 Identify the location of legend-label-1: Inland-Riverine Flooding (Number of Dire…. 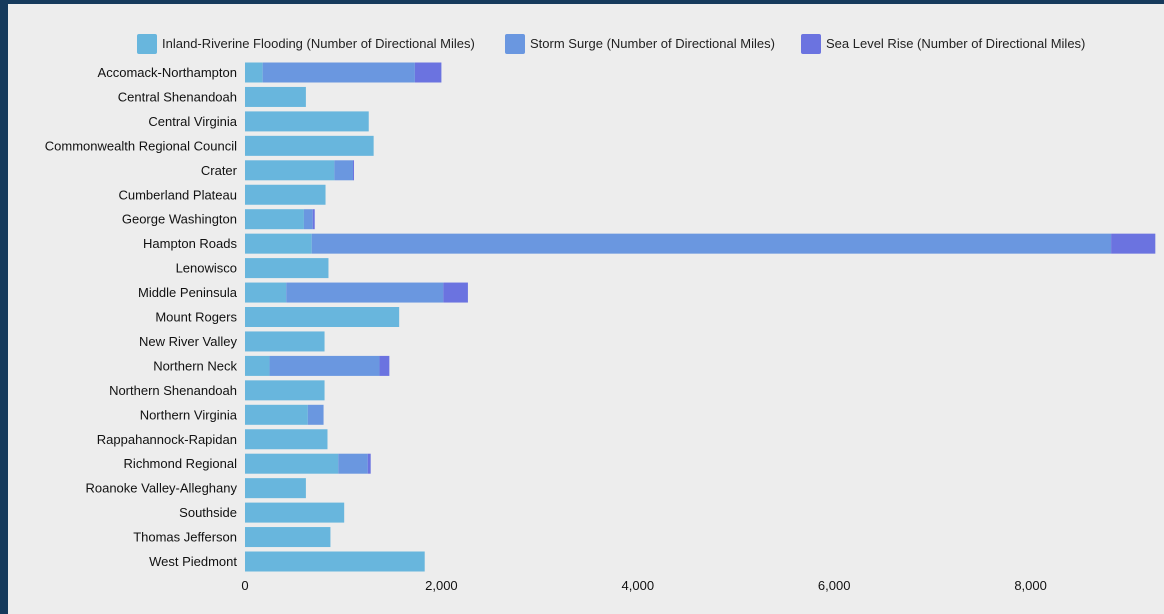
(318, 43).